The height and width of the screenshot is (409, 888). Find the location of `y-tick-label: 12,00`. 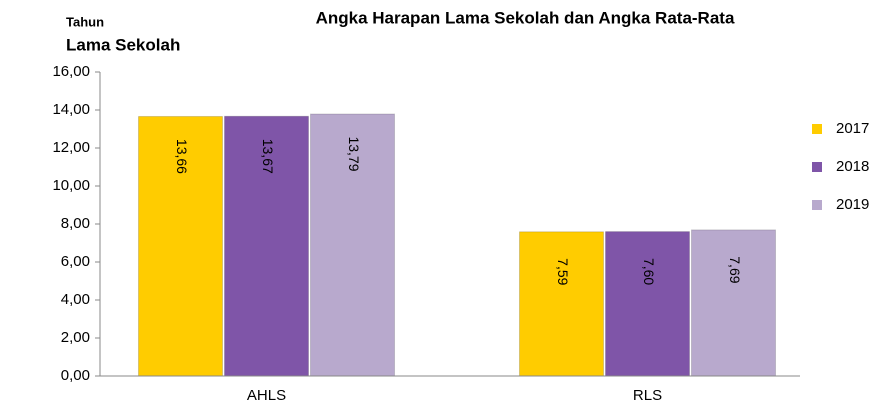

y-tick-label: 12,00 is located at coordinates (71, 147).